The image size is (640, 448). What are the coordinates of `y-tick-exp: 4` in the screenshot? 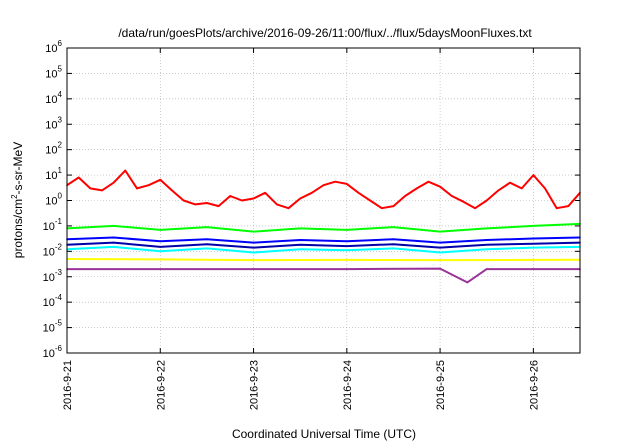 It's located at (60, 94).